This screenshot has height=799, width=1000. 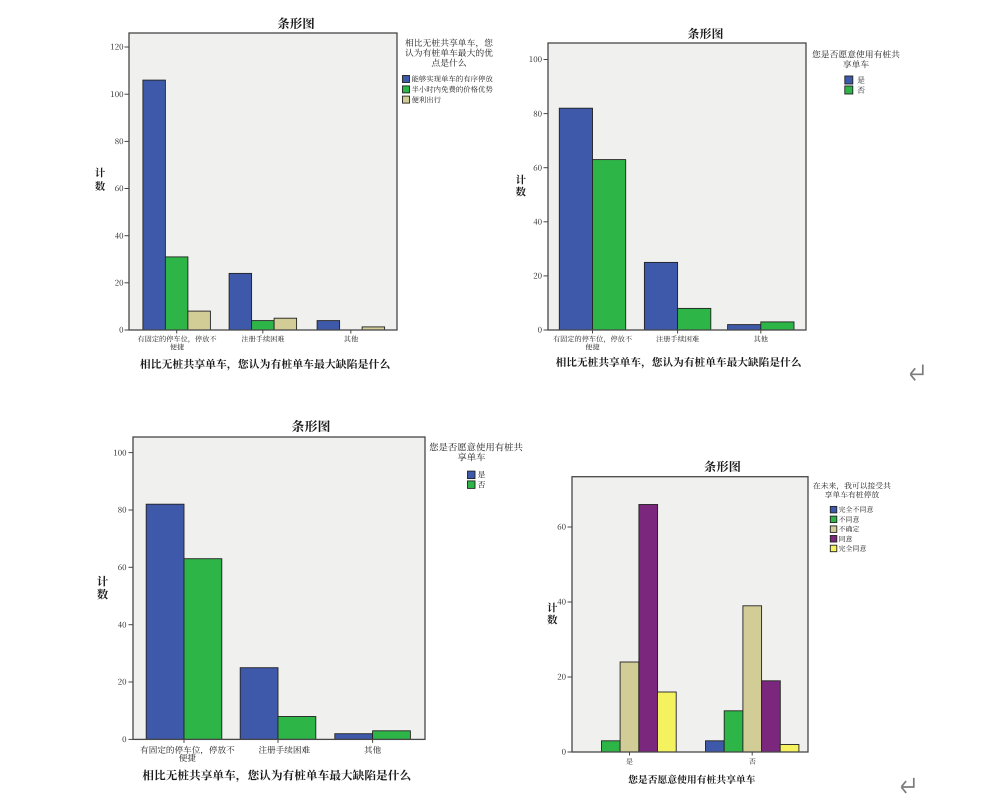 What do you see at coordinates (852, 486) in the screenshot?
I see `svg-text: 在未来，我可以接受共` at bounding box center [852, 486].